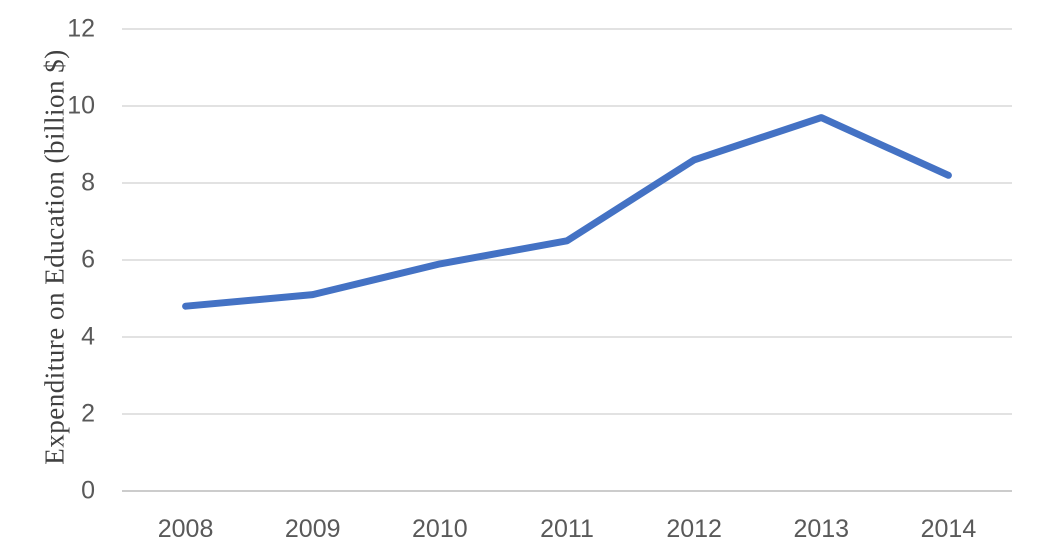  Describe the element at coordinates (948, 529) in the screenshot. I see `x-tick-label: 2014` at that location.